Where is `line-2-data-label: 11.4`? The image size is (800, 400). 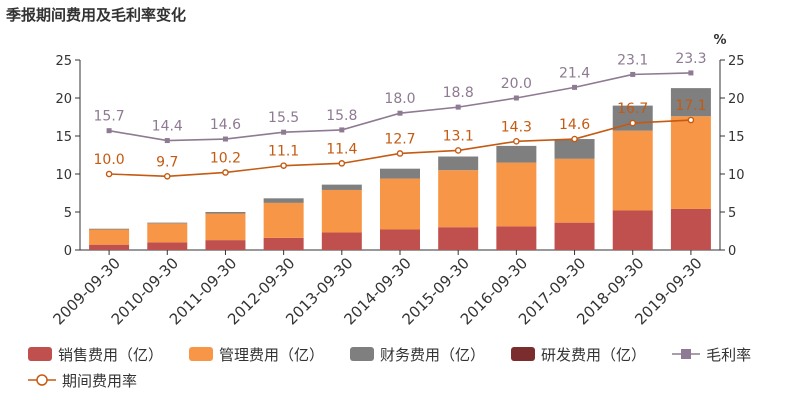
line-2-data-label: 11.4 is located at coordinates (341, 149).